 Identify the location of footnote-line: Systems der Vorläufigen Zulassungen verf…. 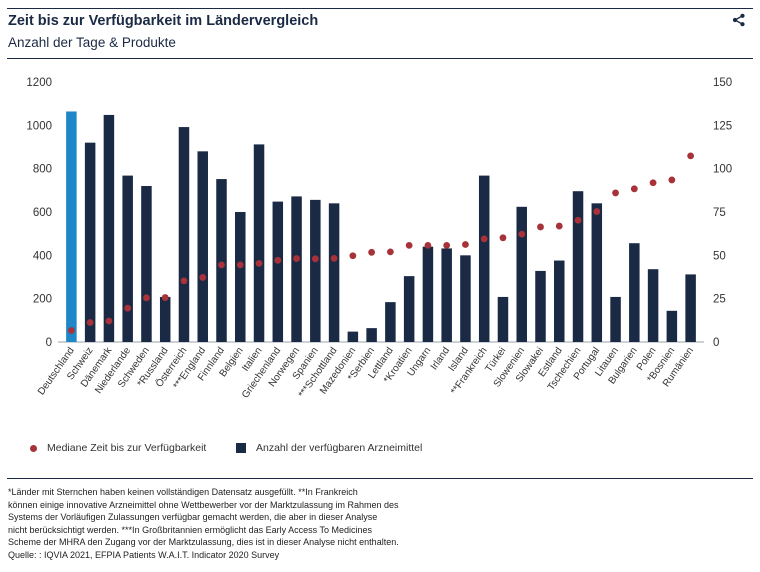
(193, 517).